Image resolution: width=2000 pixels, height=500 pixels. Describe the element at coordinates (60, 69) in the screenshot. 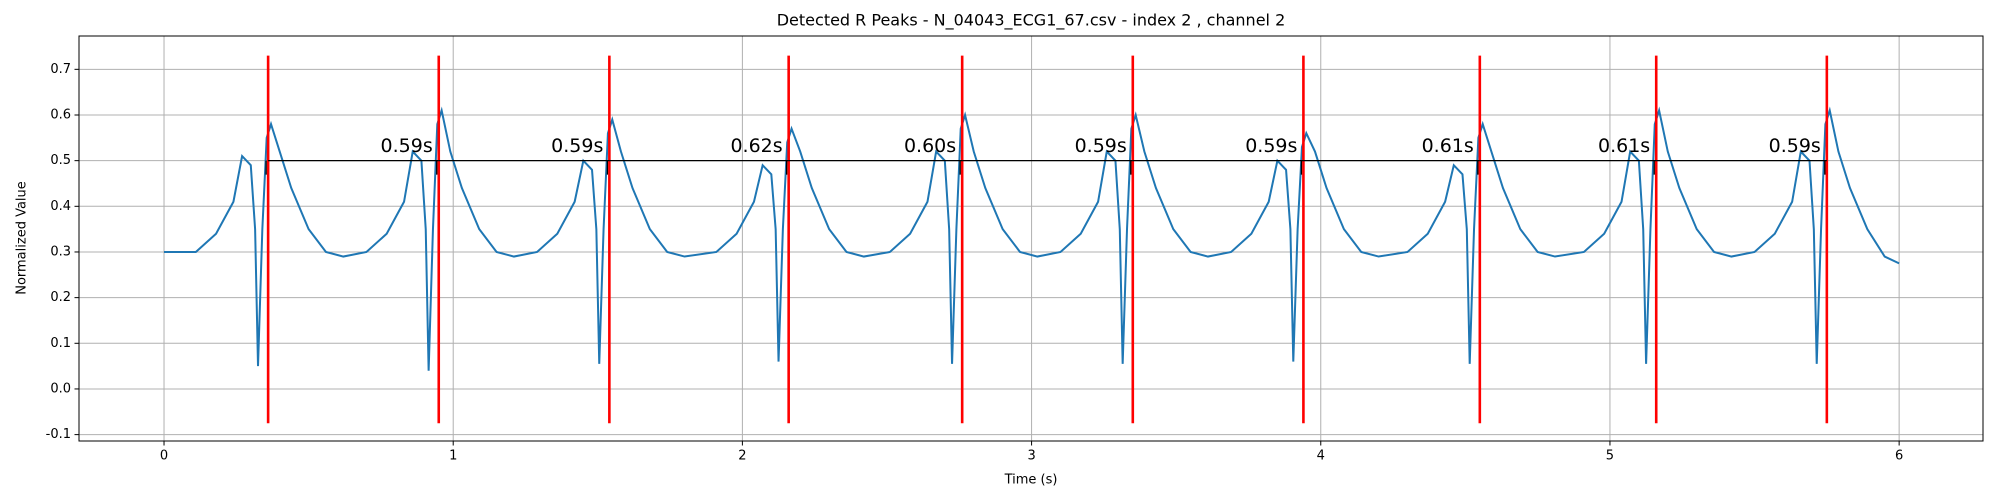

I see `y-tick-label: 0.7` at that location.